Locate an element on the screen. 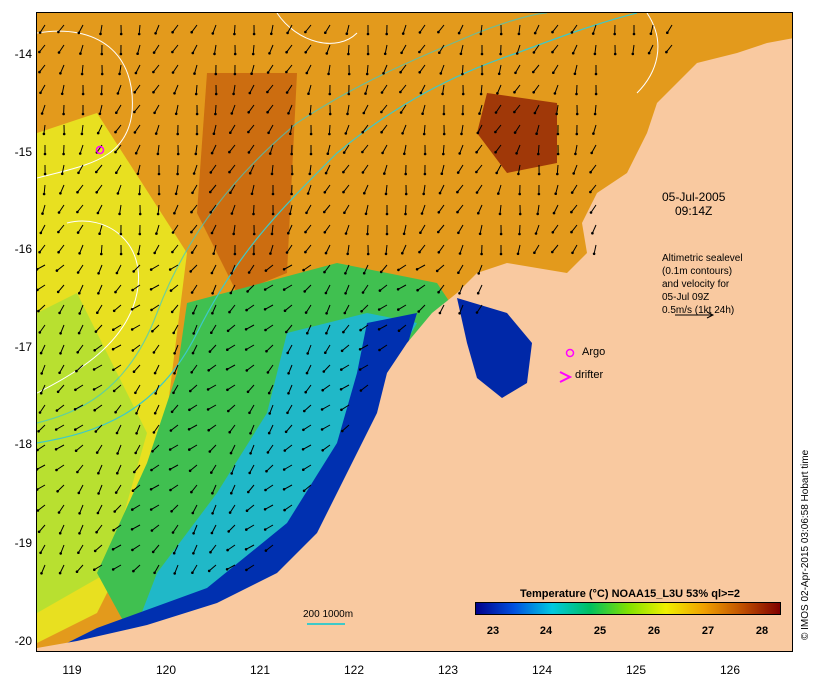 The width and height of the screenshot is (820, 680). lon-label: 123 is located at coordinates (448, 670).